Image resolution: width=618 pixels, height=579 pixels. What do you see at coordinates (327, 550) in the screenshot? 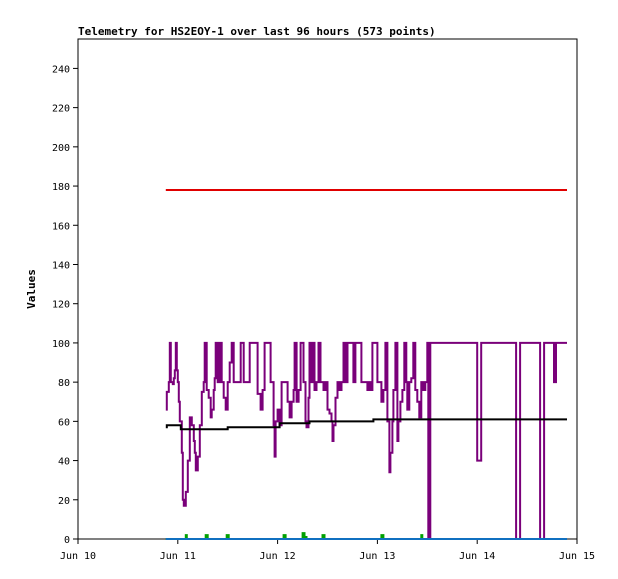
I see `x-axis-ticks: Jun 10 Jun 11 Jun 12 Jun 13 Jun 14 Jun 15` at bounding box center [327, 550].